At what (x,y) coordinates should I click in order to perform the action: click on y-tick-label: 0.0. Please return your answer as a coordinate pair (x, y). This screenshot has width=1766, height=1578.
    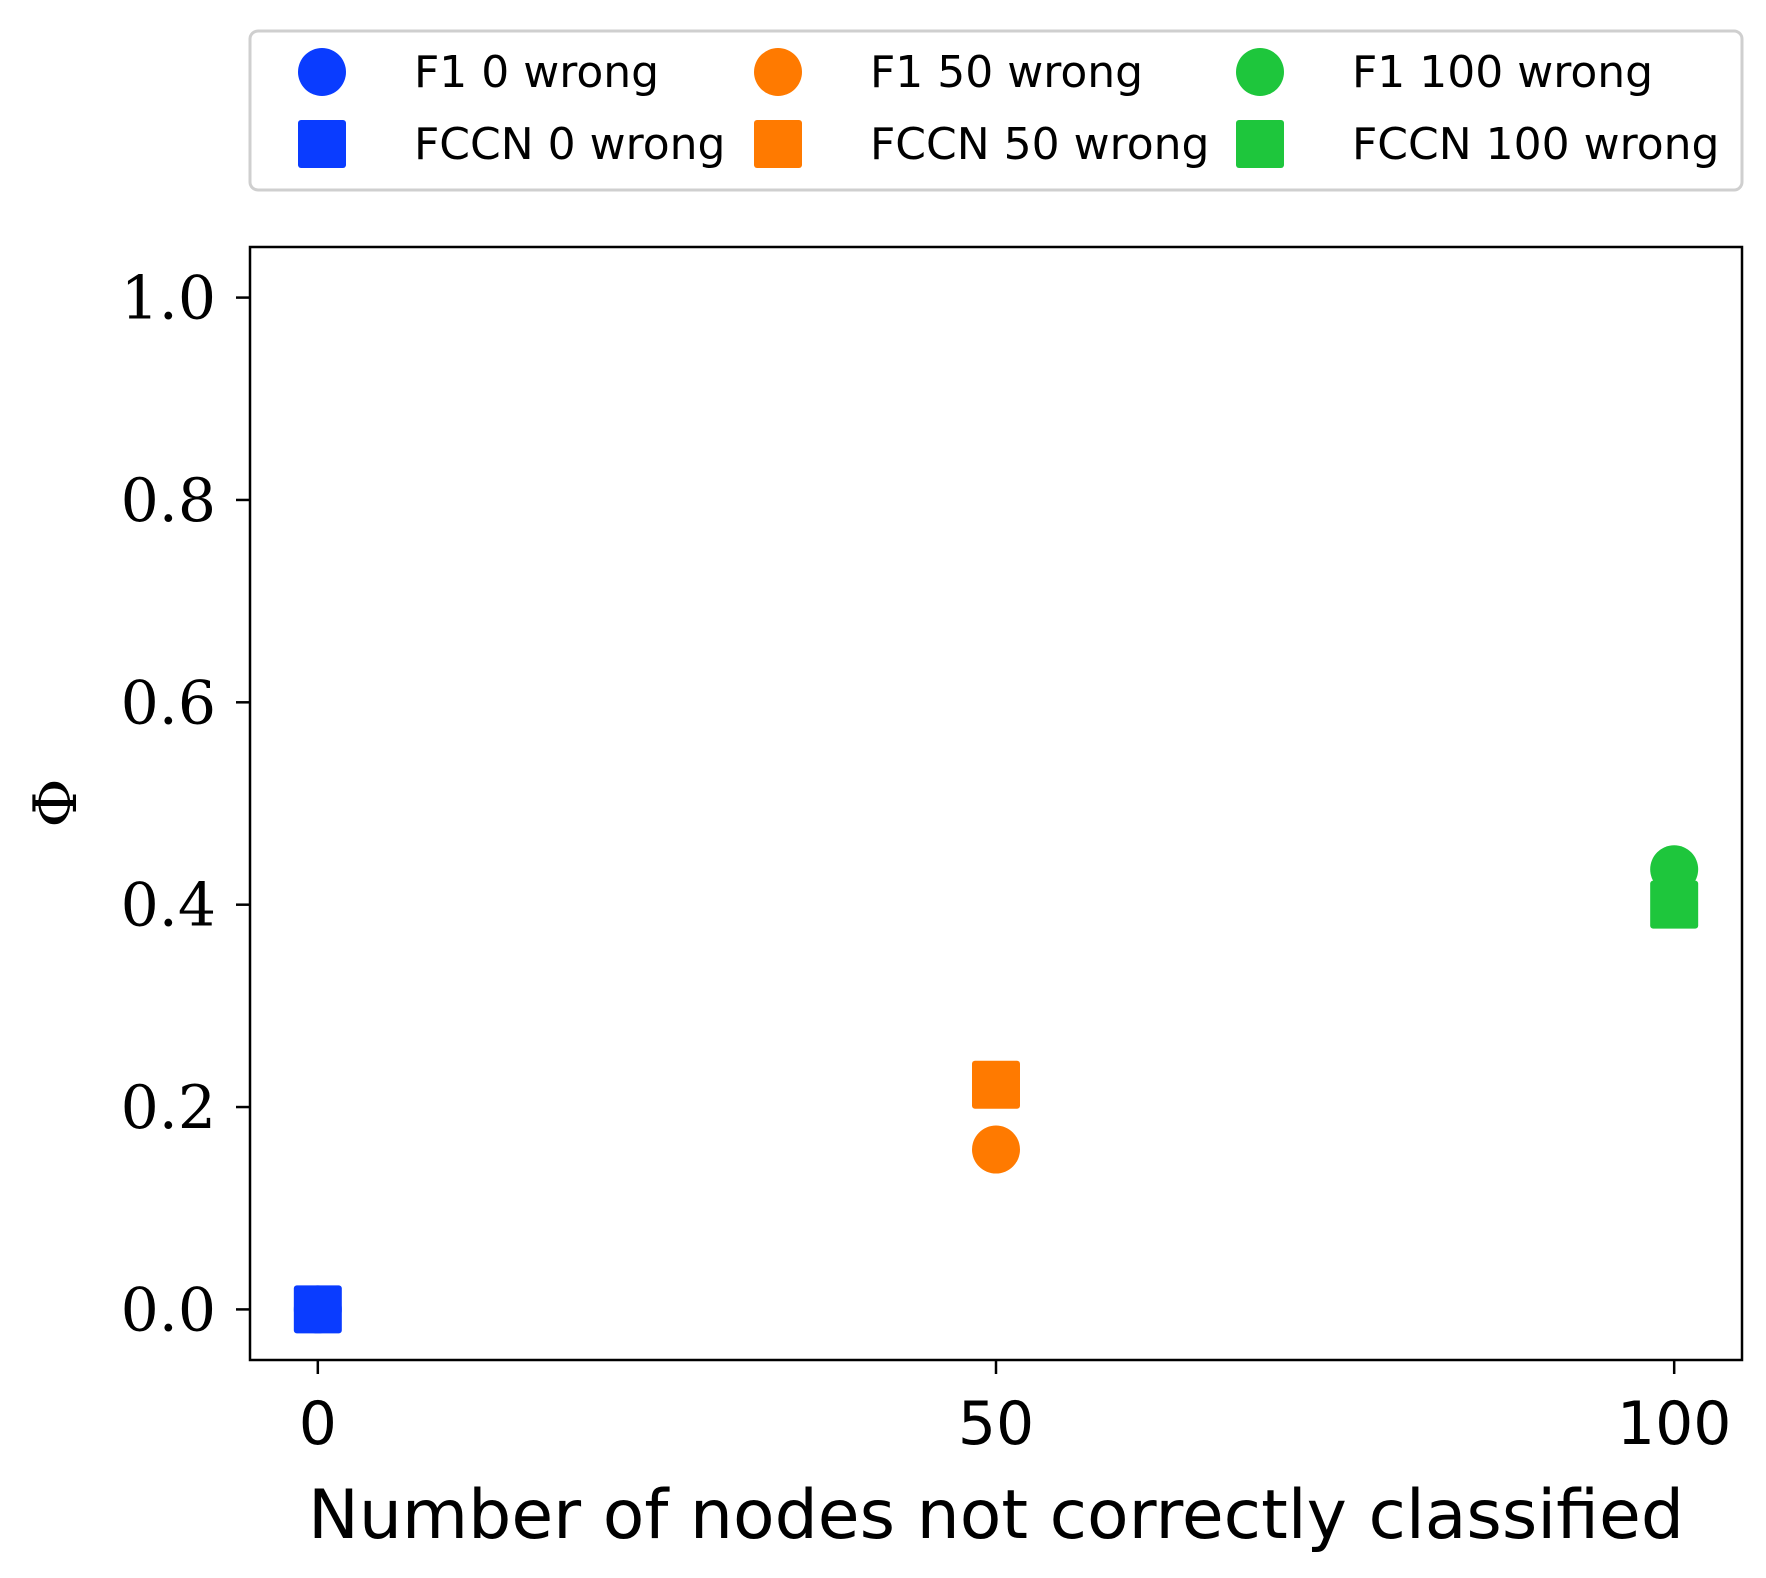
    Looking at the image, I should click on (168, 1310).